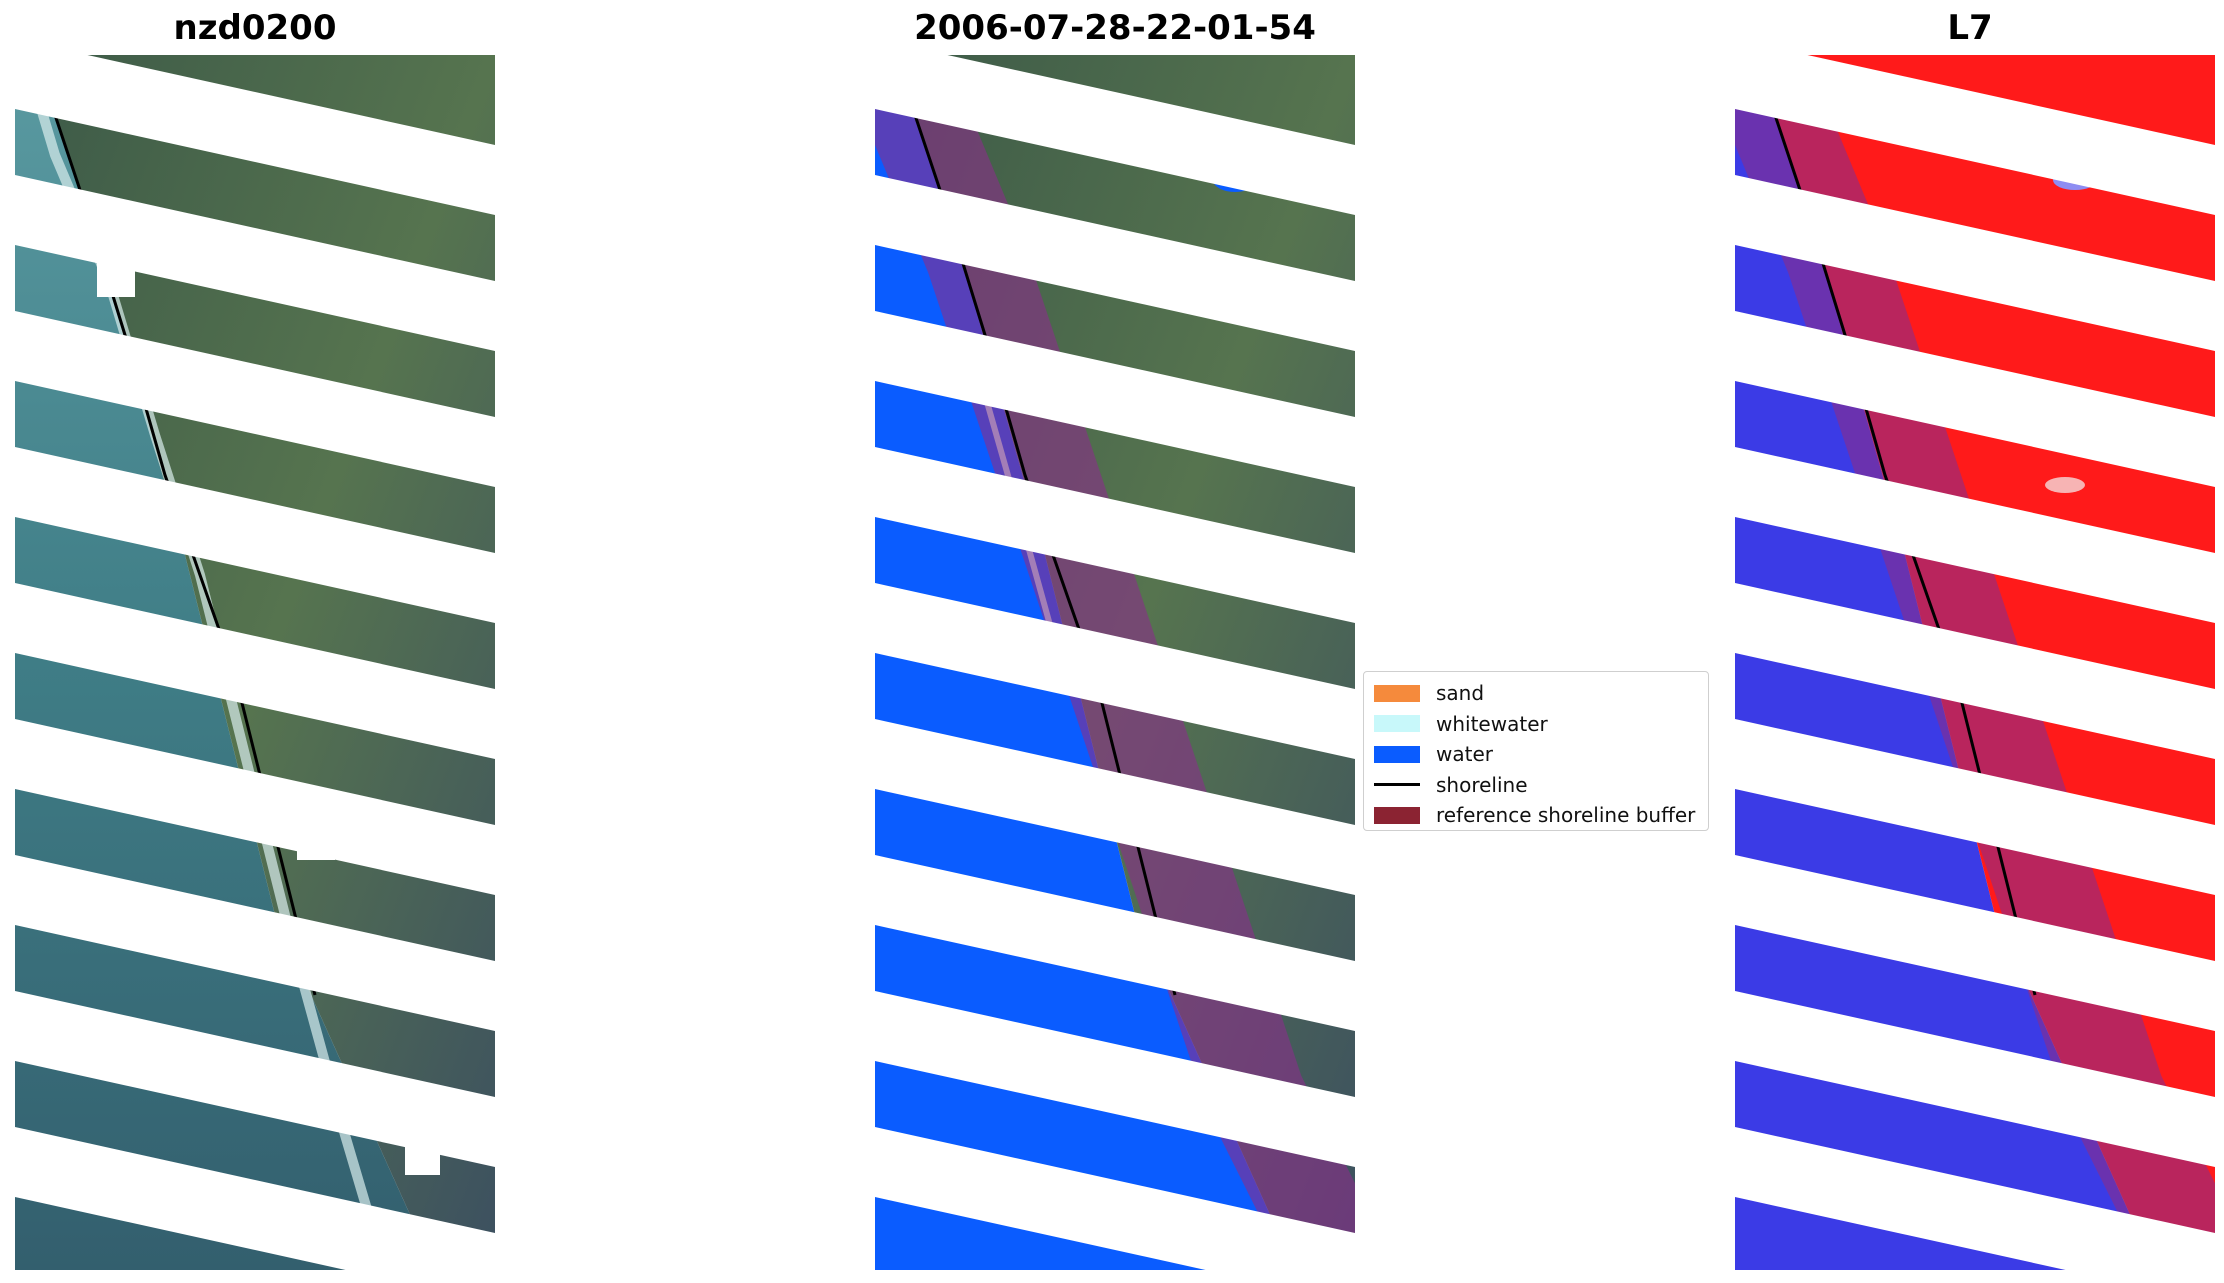  I want to click on legend-item-water: water, so click(1536, 754).